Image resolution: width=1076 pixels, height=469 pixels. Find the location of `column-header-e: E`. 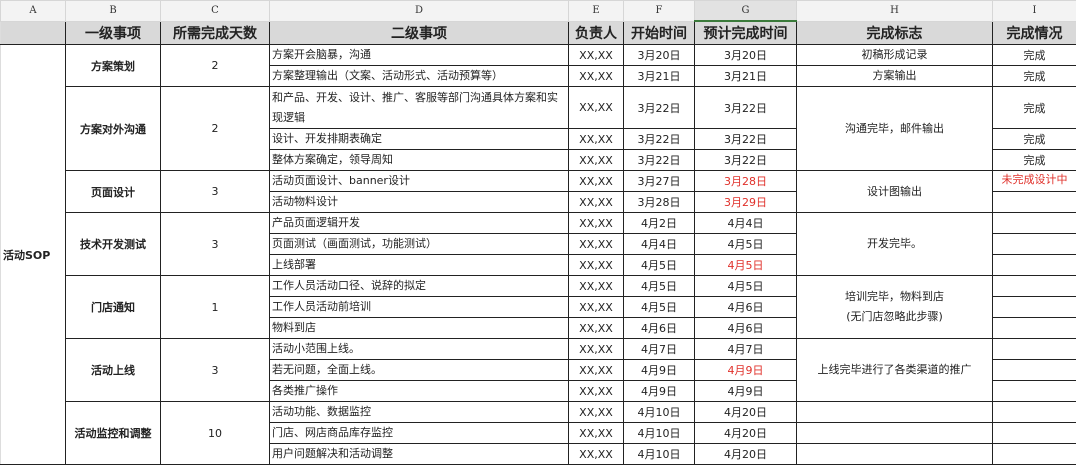

column-header-e: E is located at coordinates (596, 11).